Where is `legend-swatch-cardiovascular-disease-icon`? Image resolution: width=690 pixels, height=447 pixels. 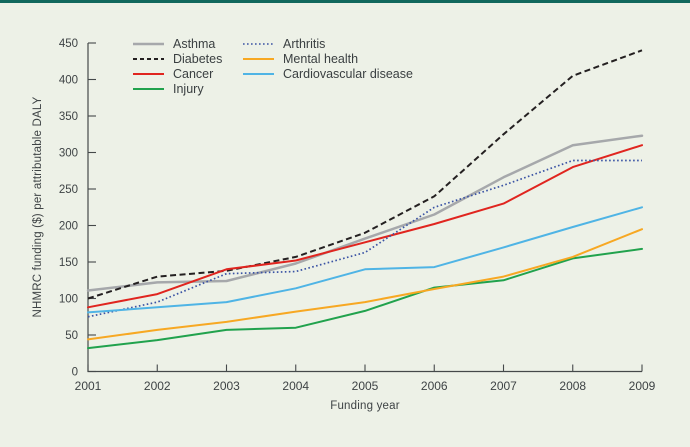 legend-swatch-cardiovascular-disease-icon is located at coordinates (258, 74).